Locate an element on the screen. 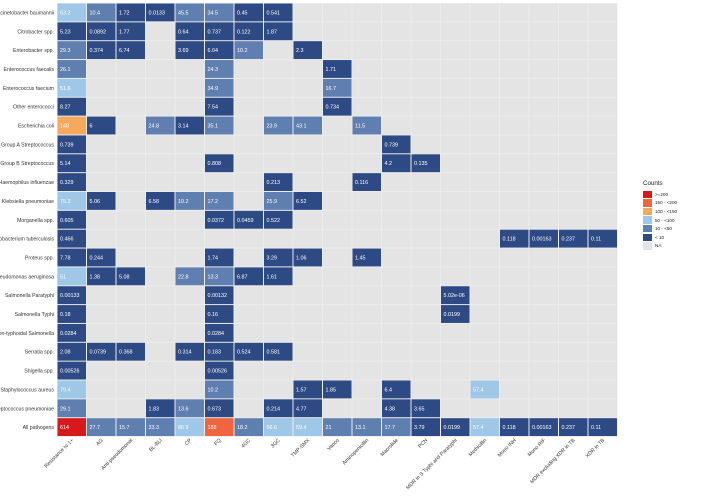 The width and height of the screenshot is (702, 502). legend-swatch is located at coordinates (647, 237).